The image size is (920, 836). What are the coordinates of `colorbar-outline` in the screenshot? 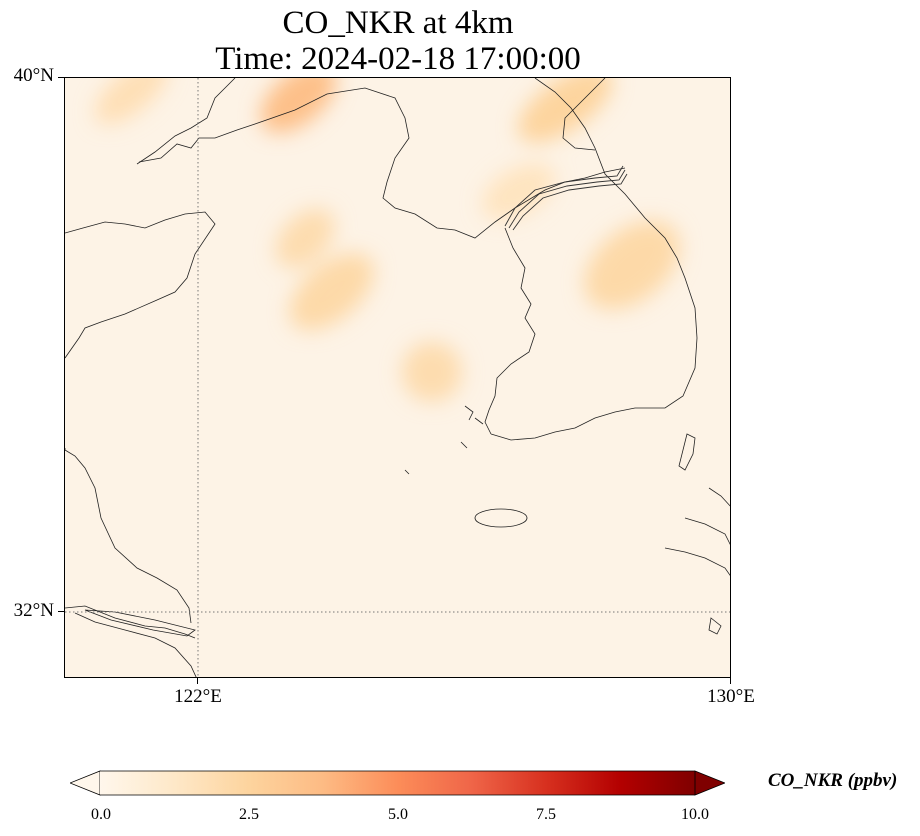 It's located at (397, 783).